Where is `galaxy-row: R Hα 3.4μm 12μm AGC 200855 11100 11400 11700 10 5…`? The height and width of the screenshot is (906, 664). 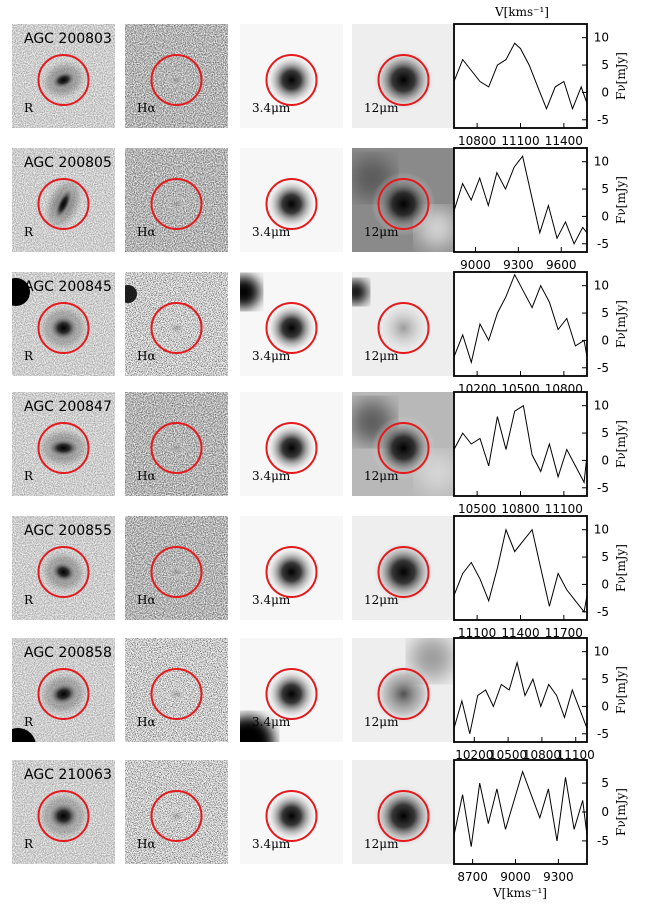 galaxy-row: R Hα 3.4μm 12μm AGC 200855 11100 11400 11700 10 5… is located at coordinates (320, 577).